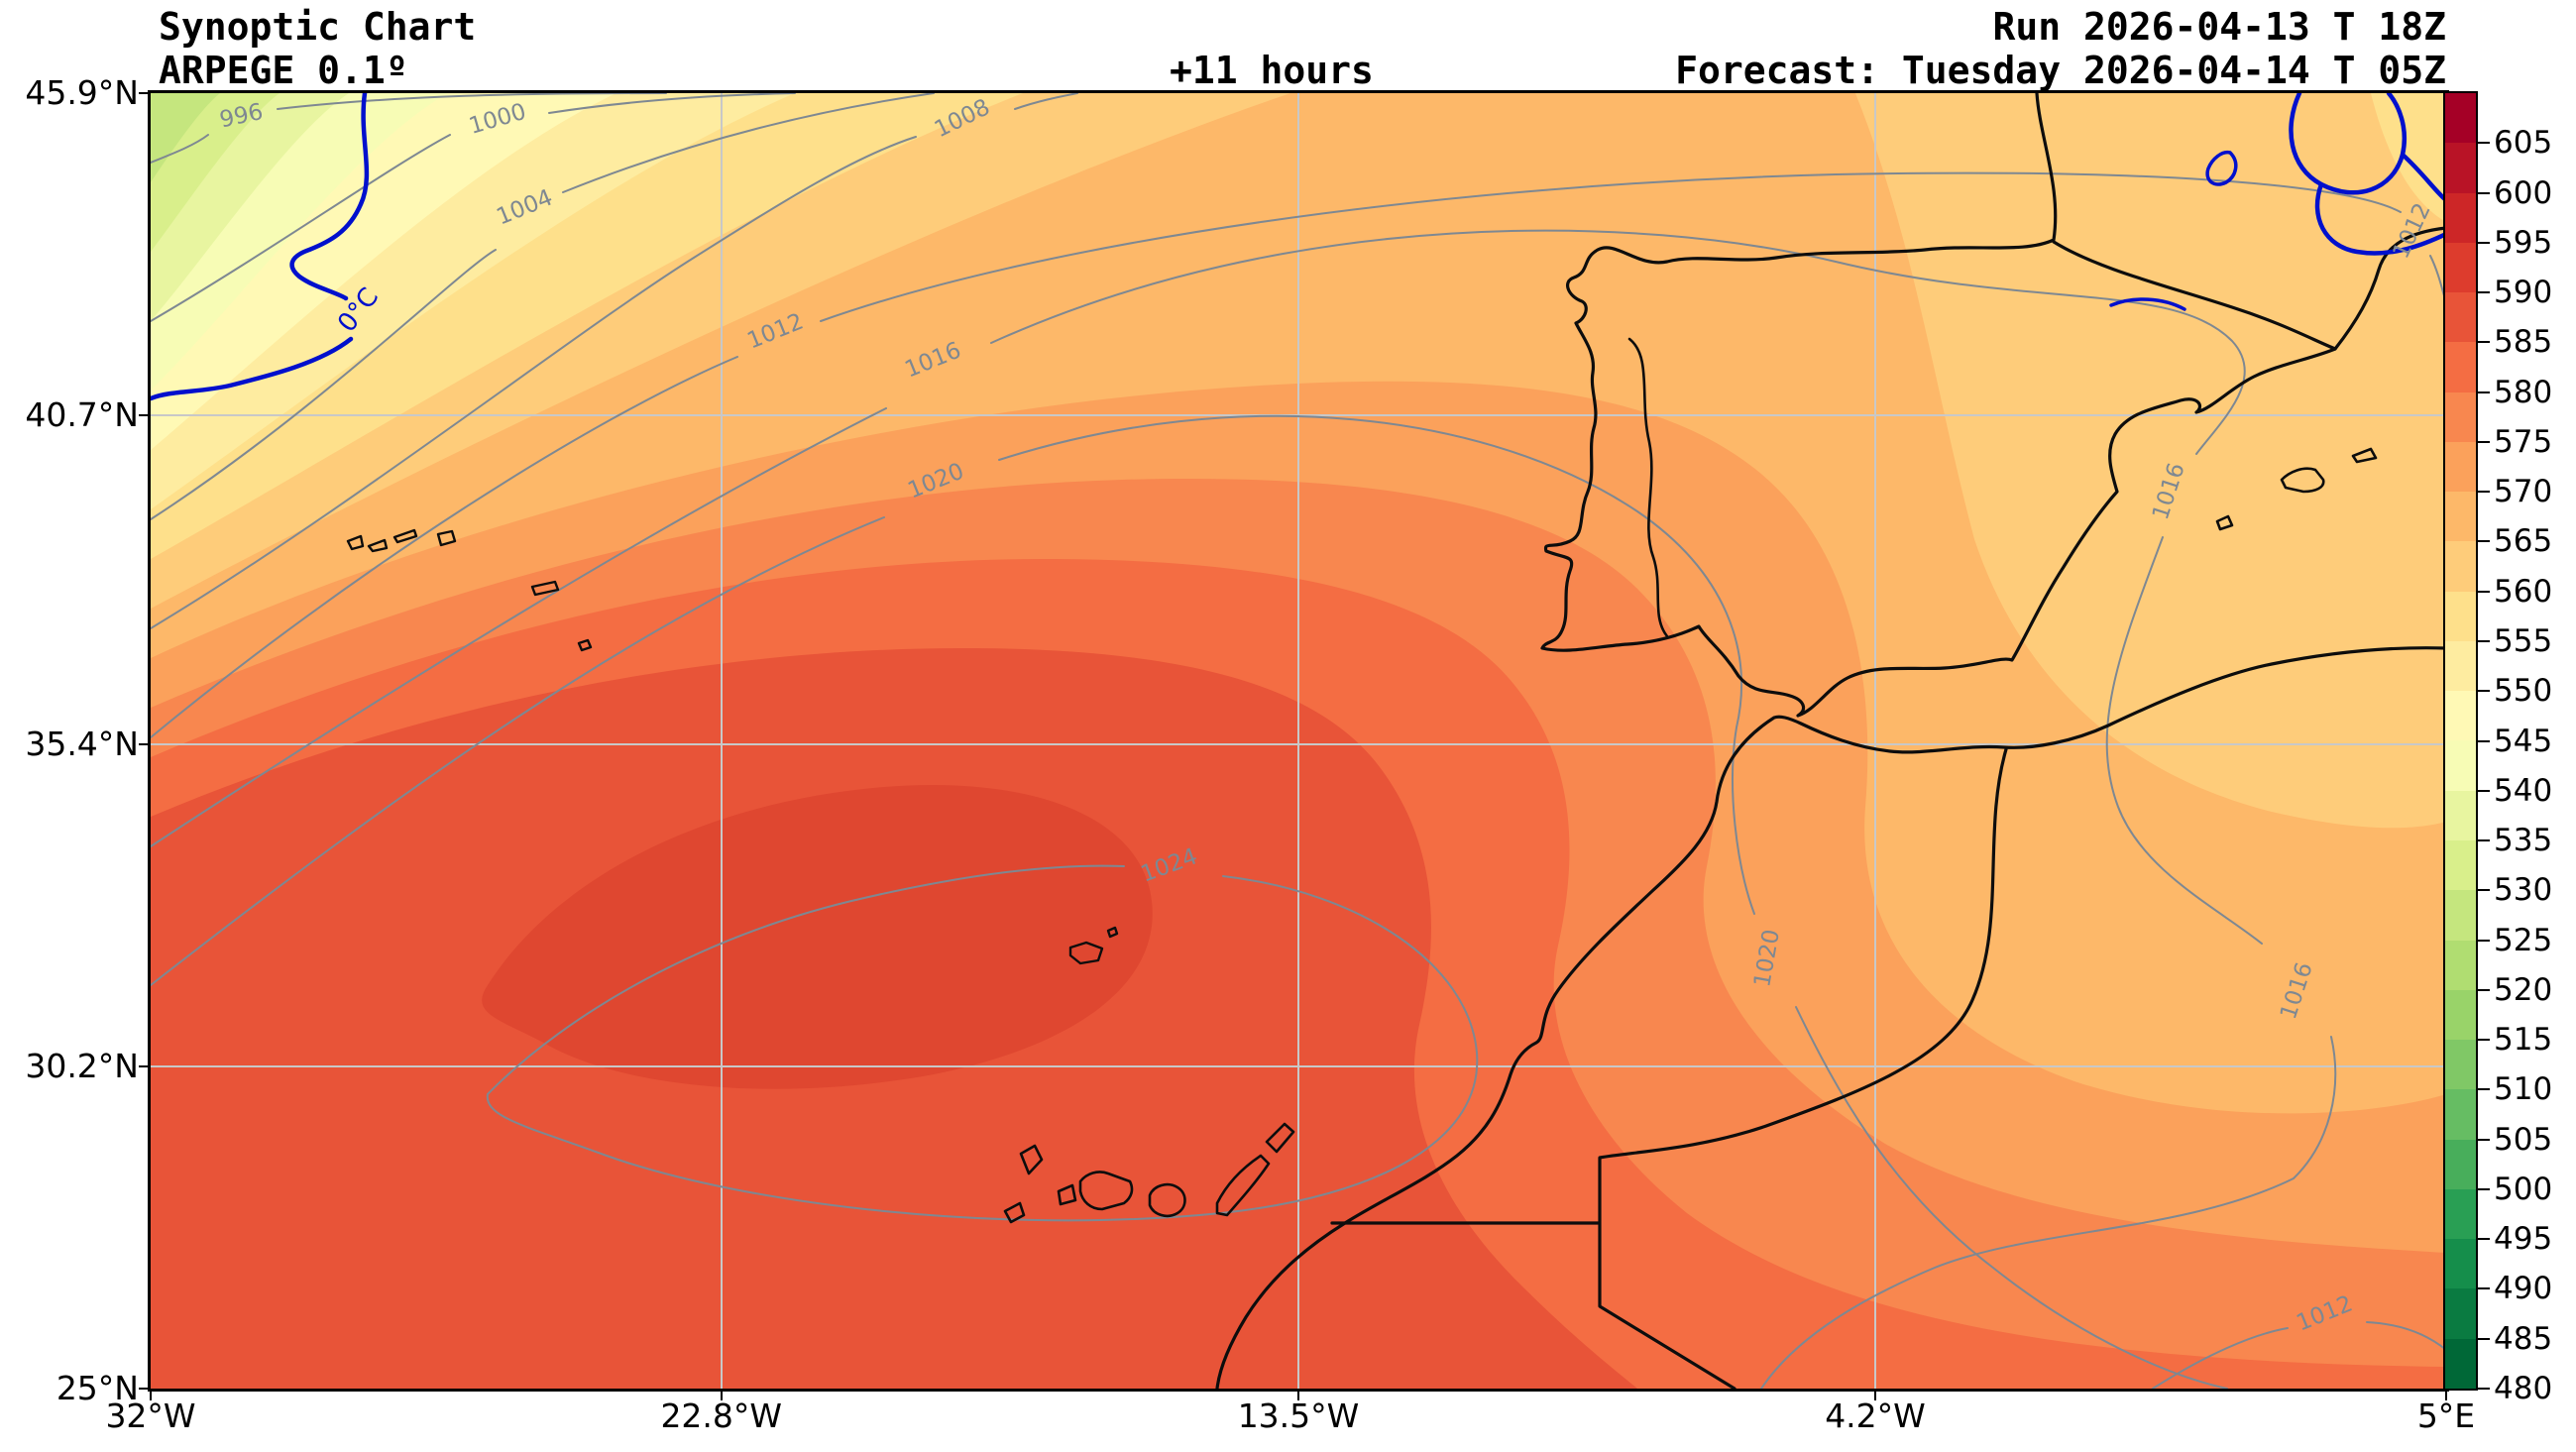  Describe the element at coordinates (2523, 293) in the screenshot. I see `colorbar-tick-label: 590` at that location.